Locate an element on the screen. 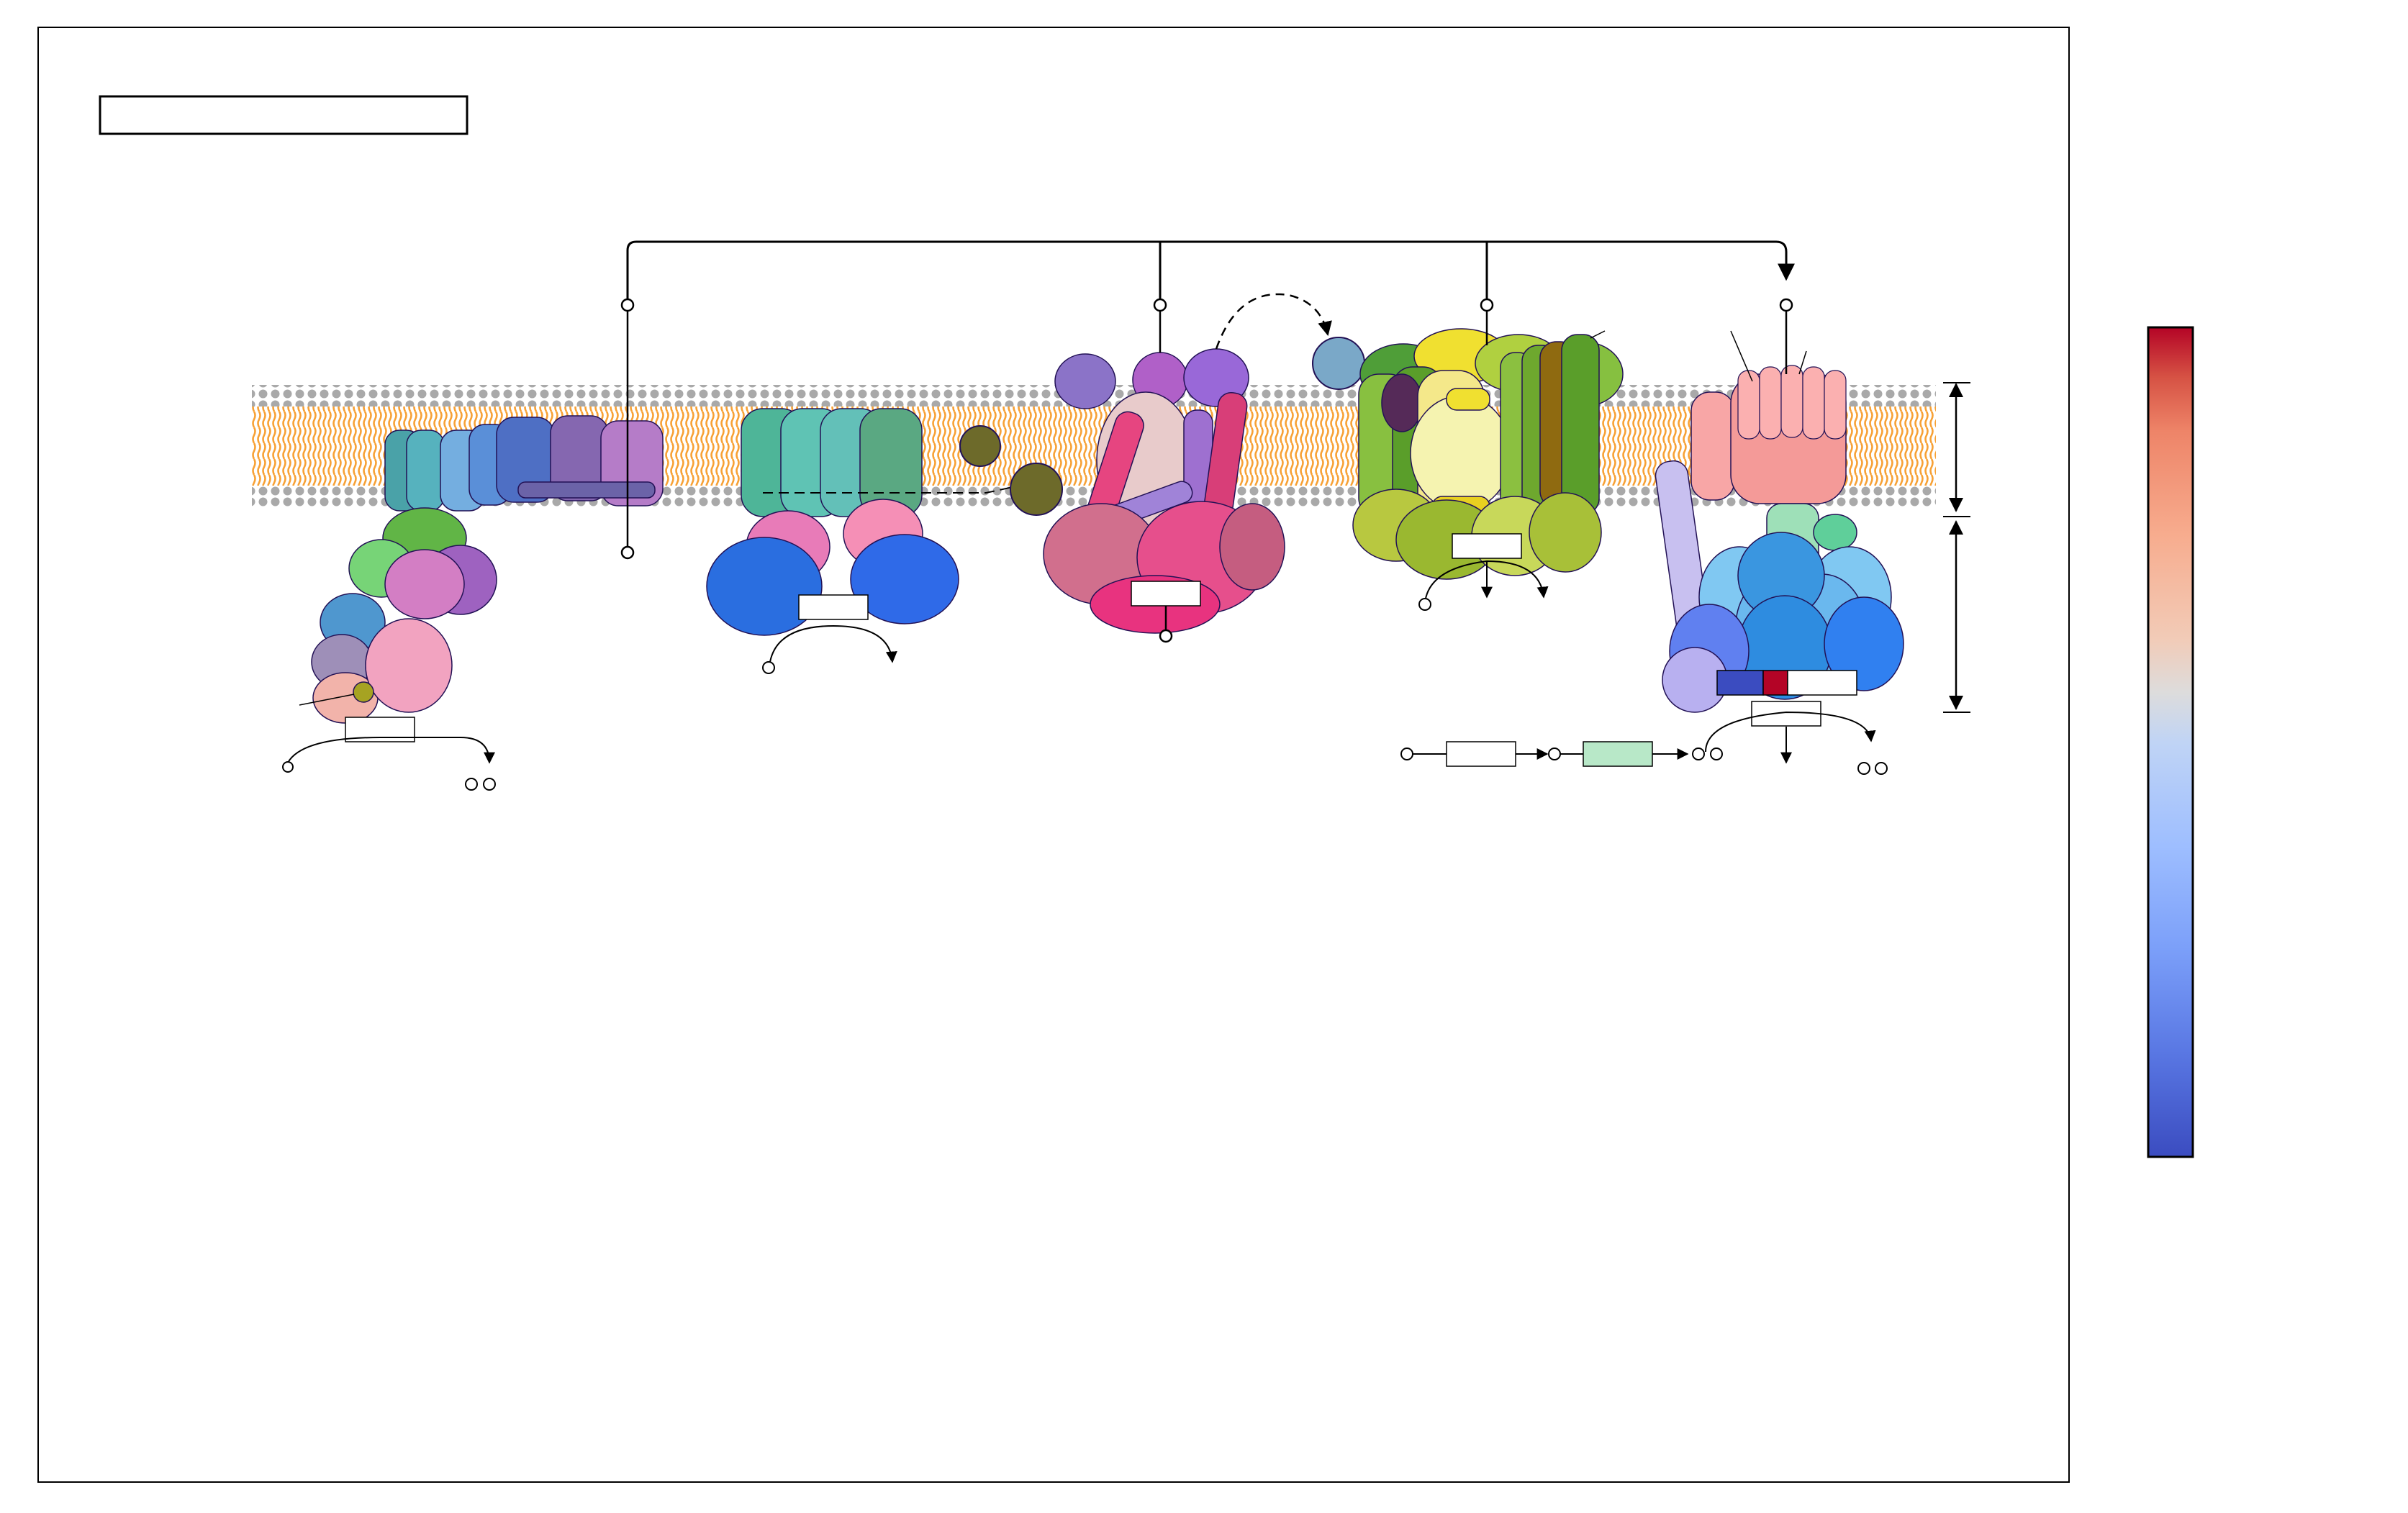  colorbar is located at coordinates (2170, 742).